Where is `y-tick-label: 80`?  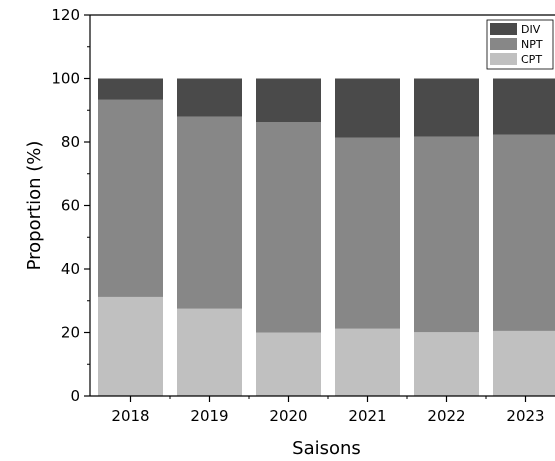 y-tick-label: 80 is located at coordinates (70, 142).